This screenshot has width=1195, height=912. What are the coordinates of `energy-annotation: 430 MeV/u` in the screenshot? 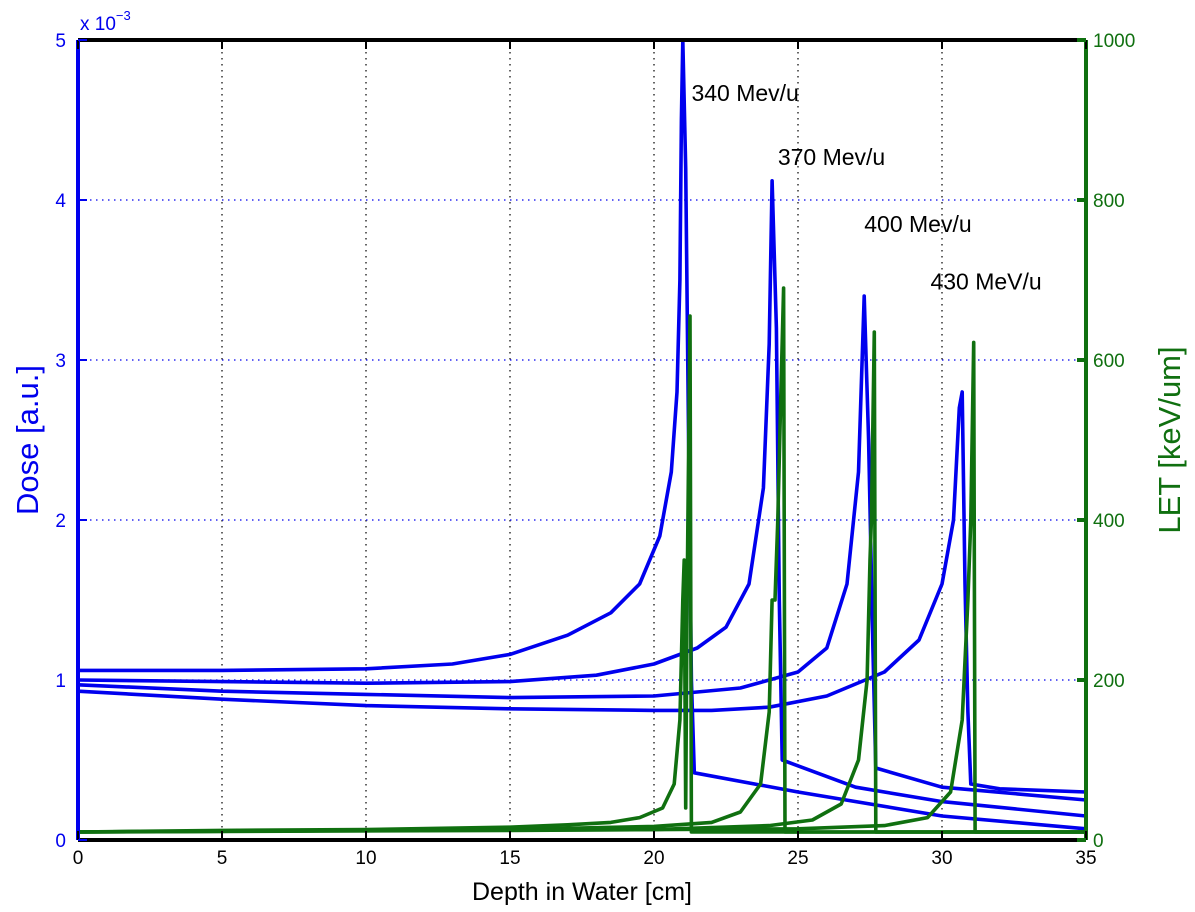 It's located at (985, 282).